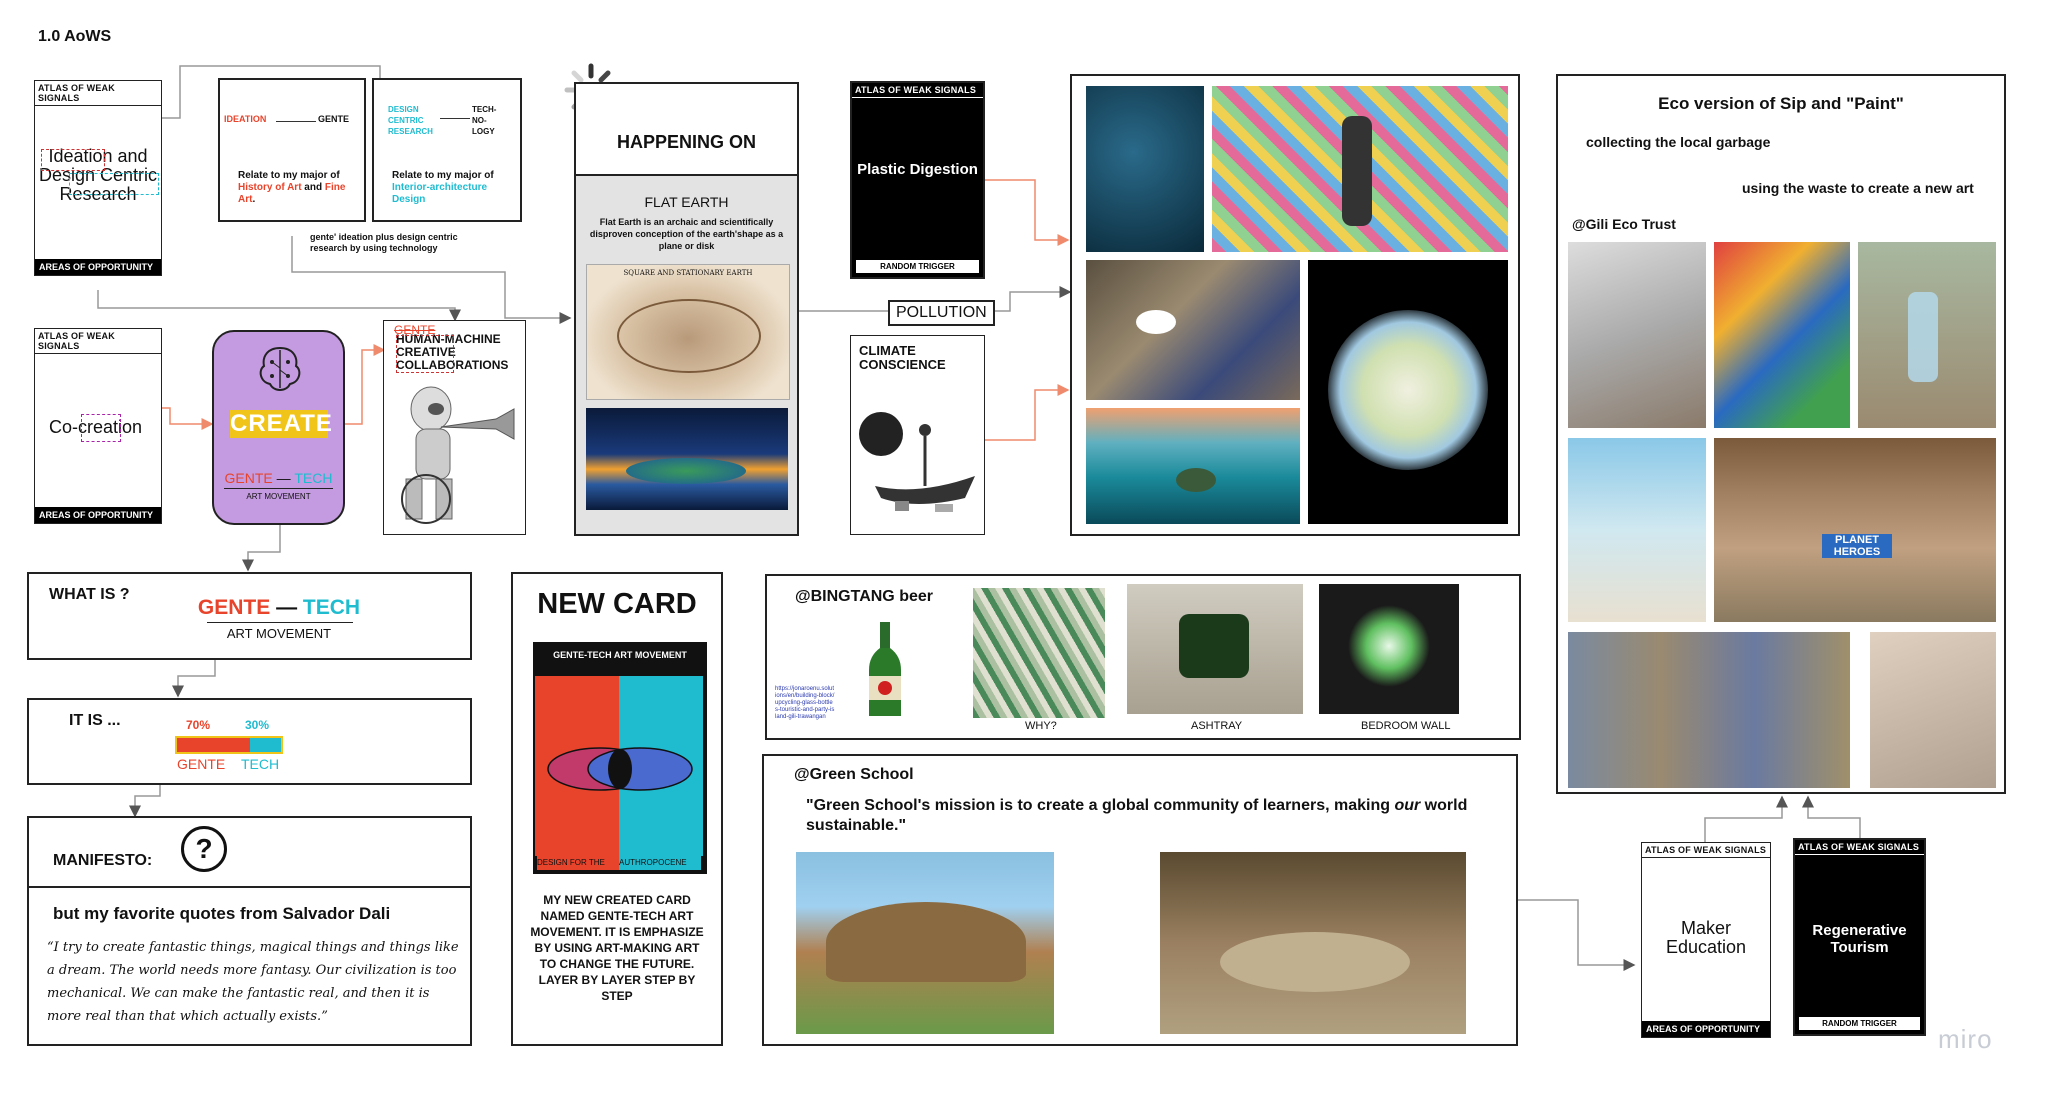 The image size is (2051, 1096). Describe the element at coordinates (245, 119) in the screenshot. I see `flow-from: IDEATION` at that location.